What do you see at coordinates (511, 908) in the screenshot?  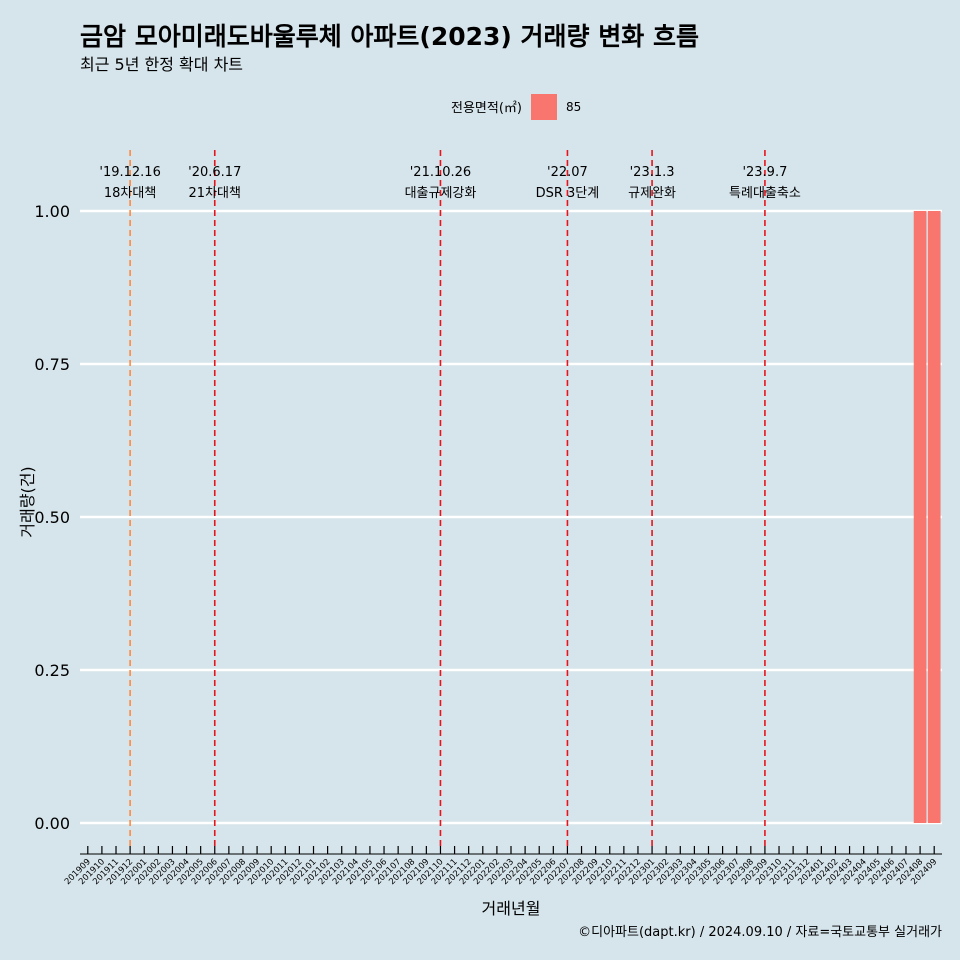 I see `x-axis-label: 거래년월` at bounding box center [511, 908].